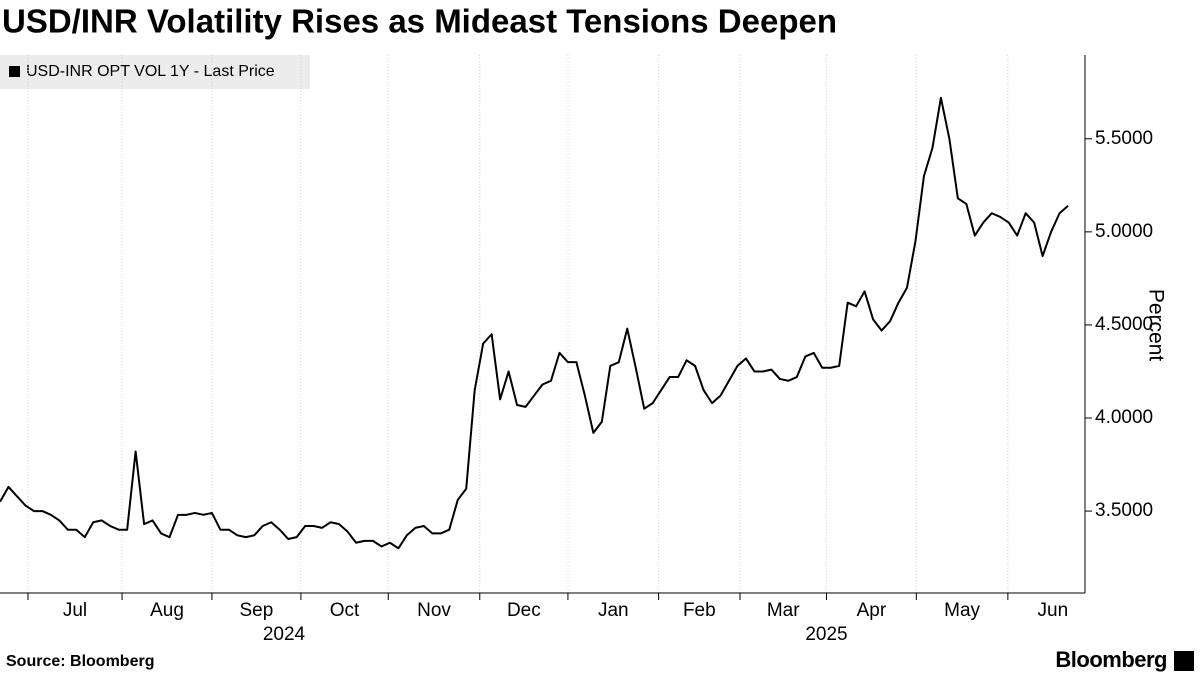  What do you see at coordinates (1184, 661) in the screenshot?
I see `brand-icon` at bounding box center [1184, 661].